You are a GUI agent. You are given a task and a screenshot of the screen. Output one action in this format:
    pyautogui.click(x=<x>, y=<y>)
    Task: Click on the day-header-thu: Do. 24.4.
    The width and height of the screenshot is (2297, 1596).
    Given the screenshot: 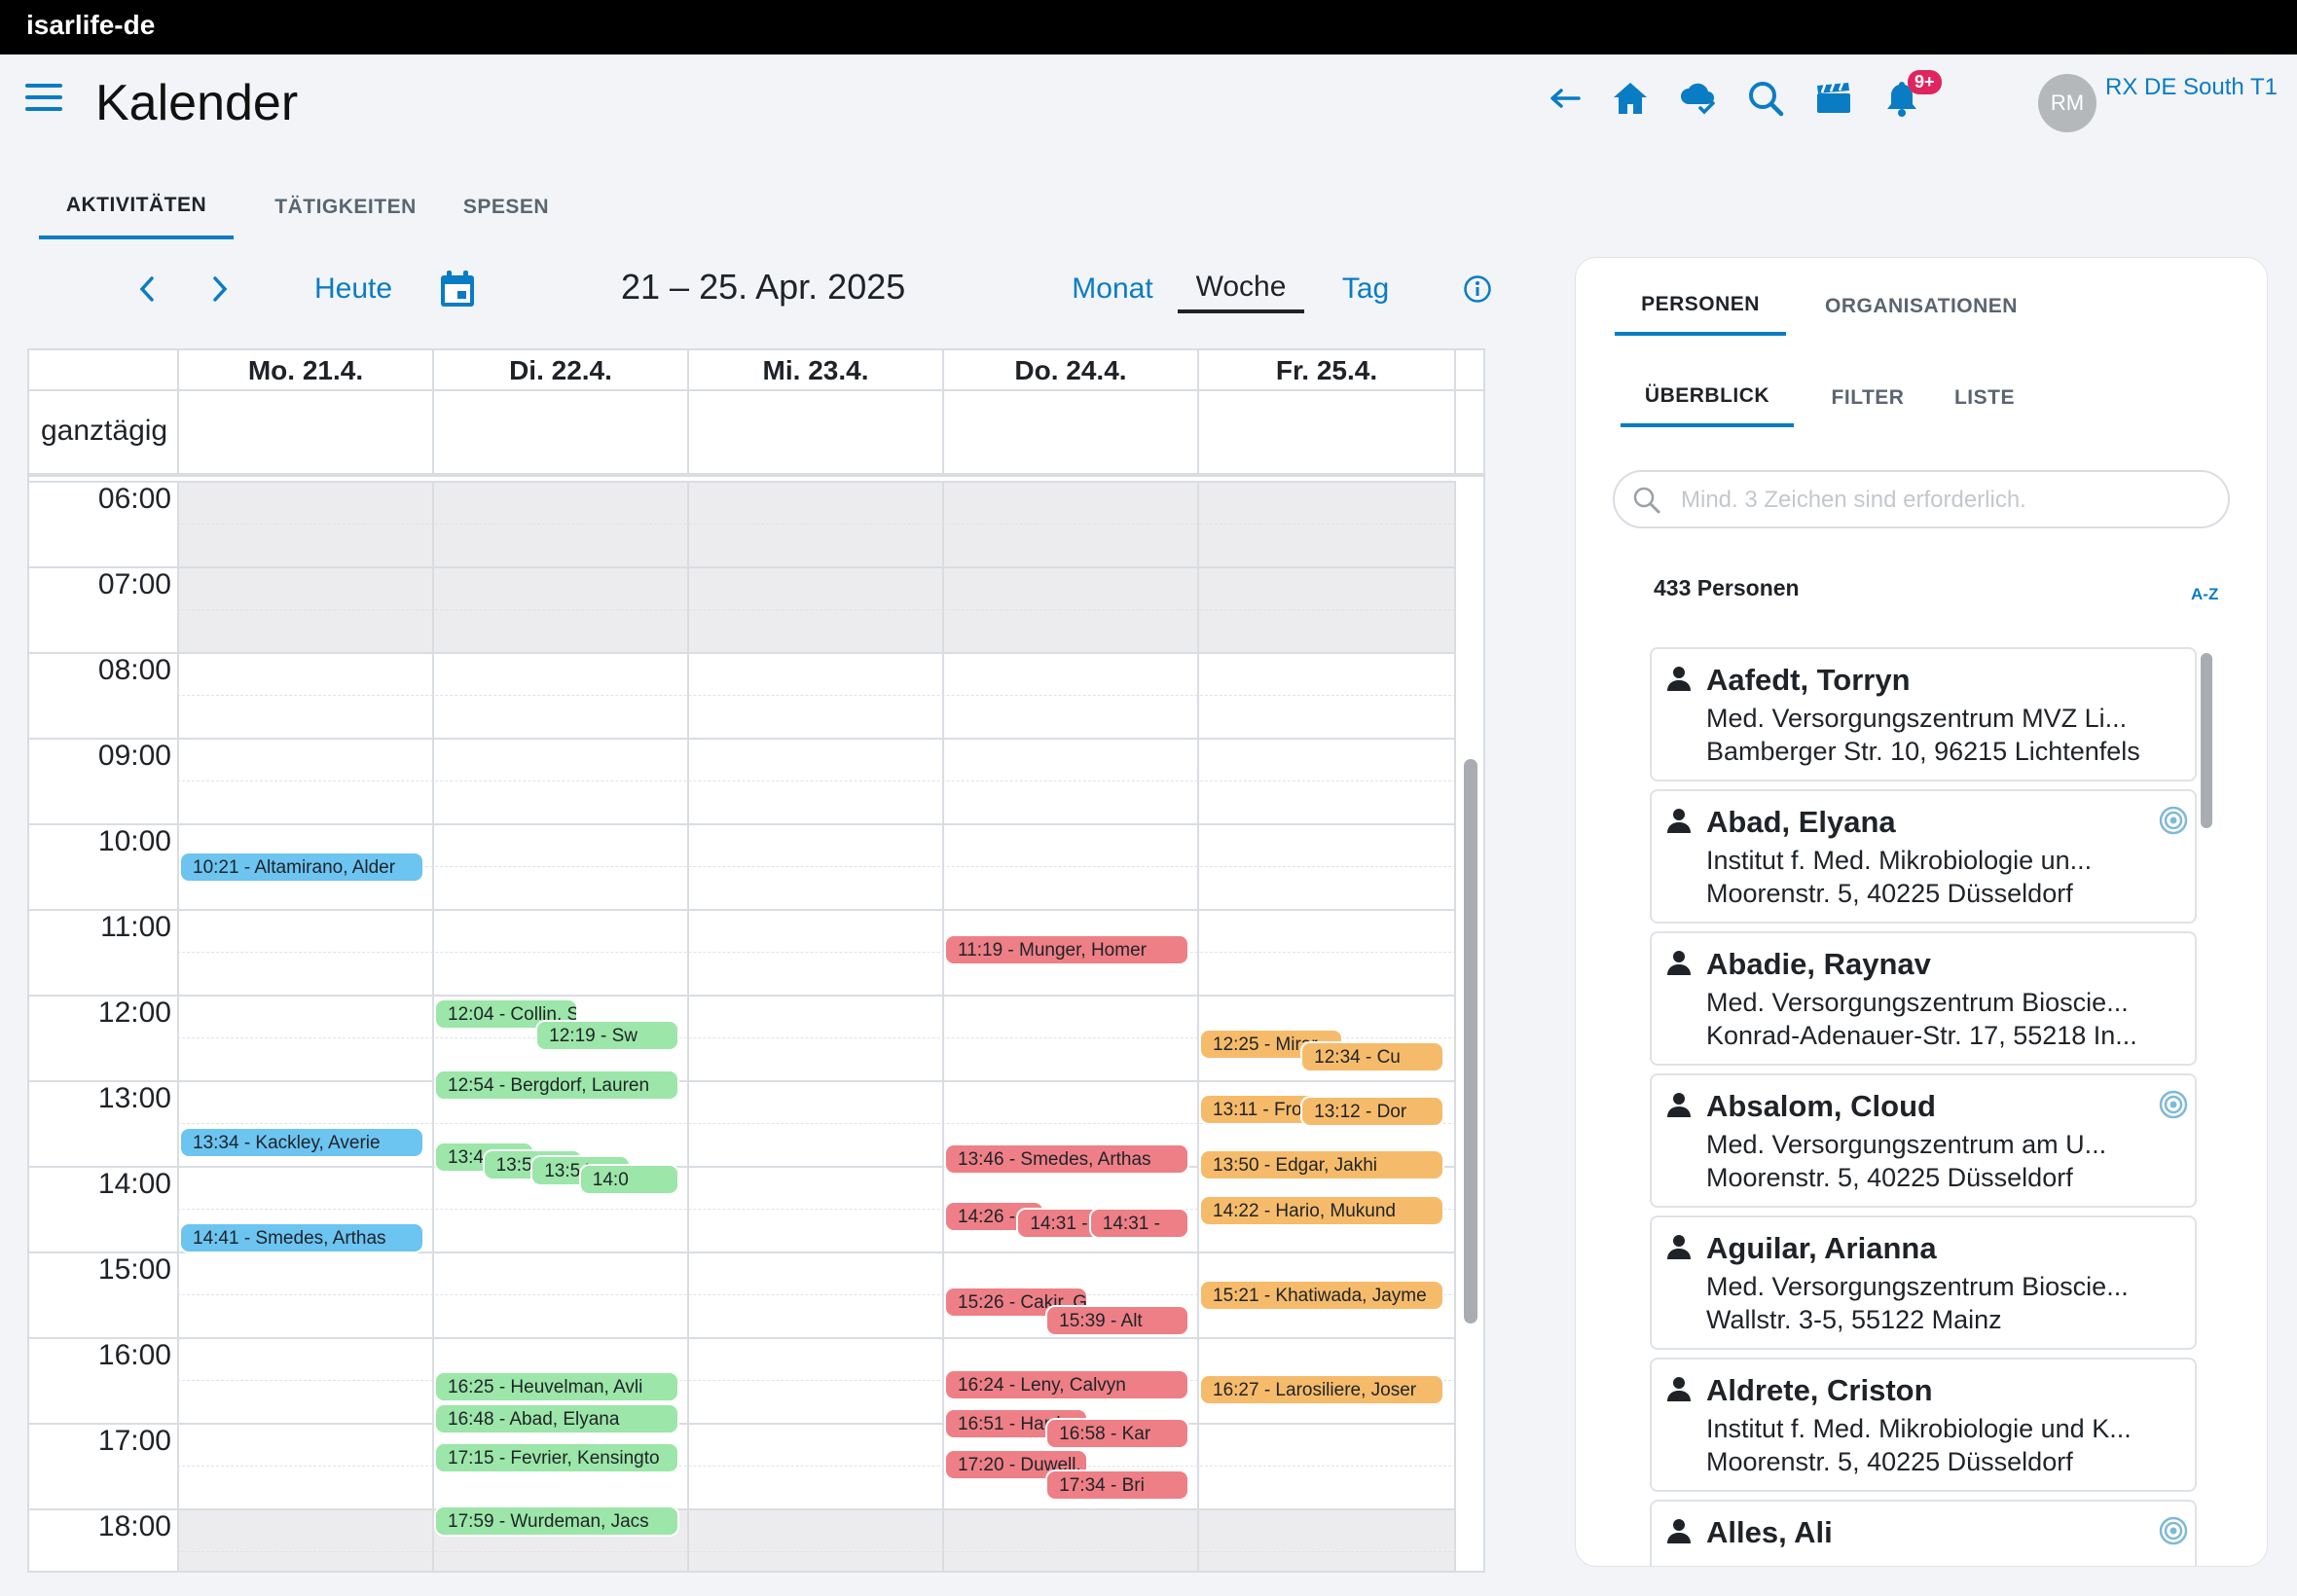 What is the action you would take?
    pyautogui.click(x=1070, y=370)
    